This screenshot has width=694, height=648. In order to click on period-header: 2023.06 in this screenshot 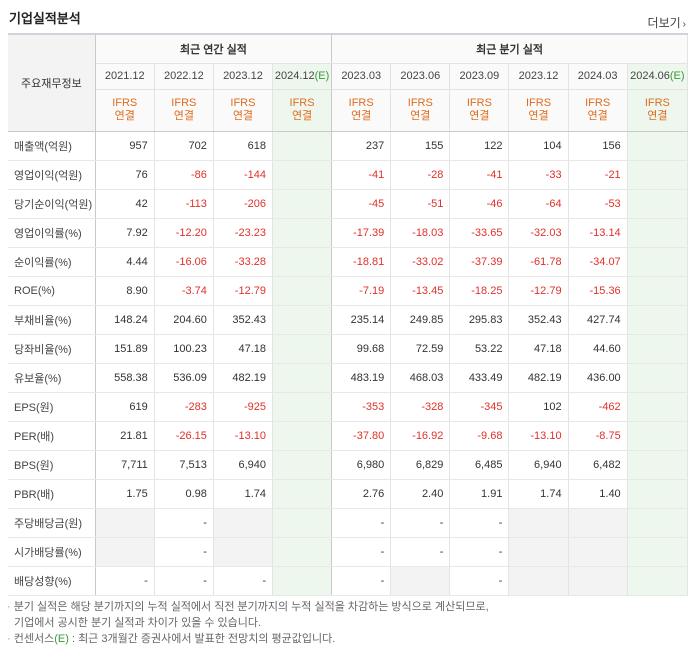, I will do `click(420, 76)`.